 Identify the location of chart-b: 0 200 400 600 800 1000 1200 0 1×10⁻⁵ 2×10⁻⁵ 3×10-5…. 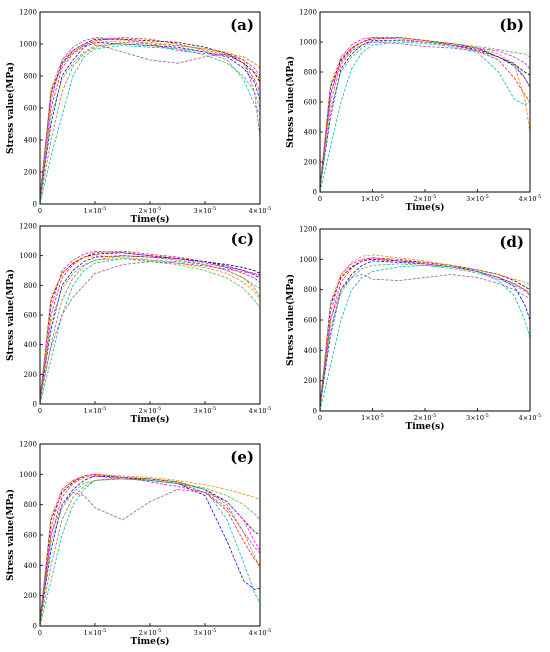
(413, 111).